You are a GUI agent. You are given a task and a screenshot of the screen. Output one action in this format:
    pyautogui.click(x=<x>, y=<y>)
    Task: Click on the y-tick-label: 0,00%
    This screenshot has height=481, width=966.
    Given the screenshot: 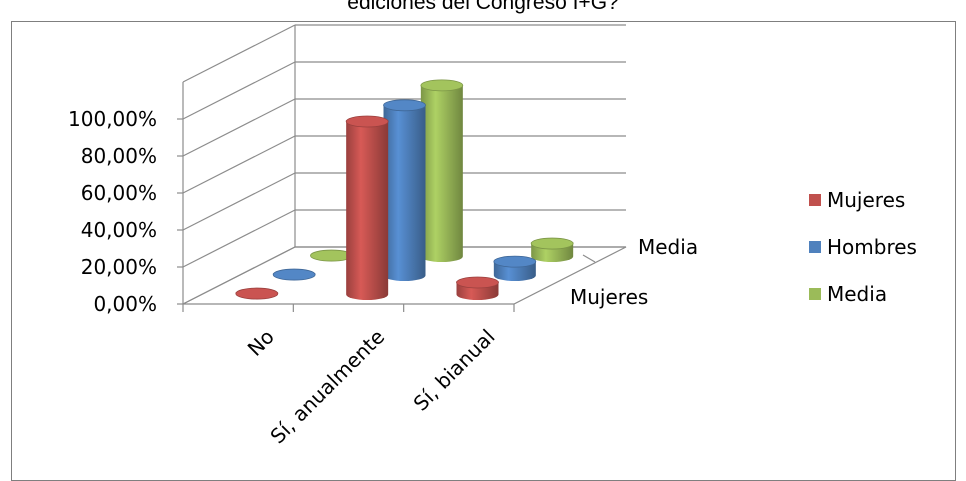 What is the action you would take?
    pyautogui.click(x=125, y=304)
    